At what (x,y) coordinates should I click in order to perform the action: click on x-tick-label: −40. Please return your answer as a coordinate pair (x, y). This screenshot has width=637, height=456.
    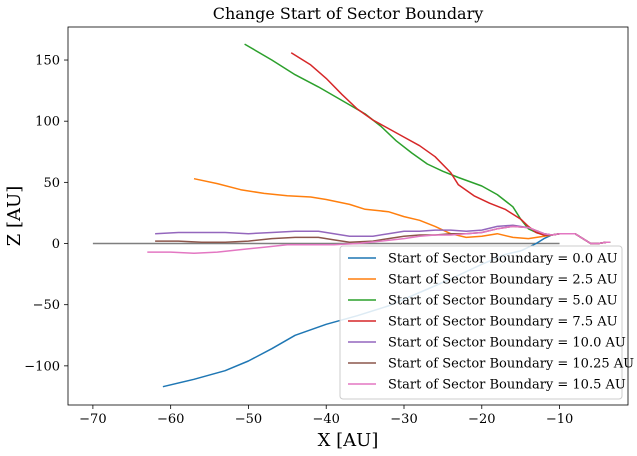
    Looking at the image, I should click on (326, 419).